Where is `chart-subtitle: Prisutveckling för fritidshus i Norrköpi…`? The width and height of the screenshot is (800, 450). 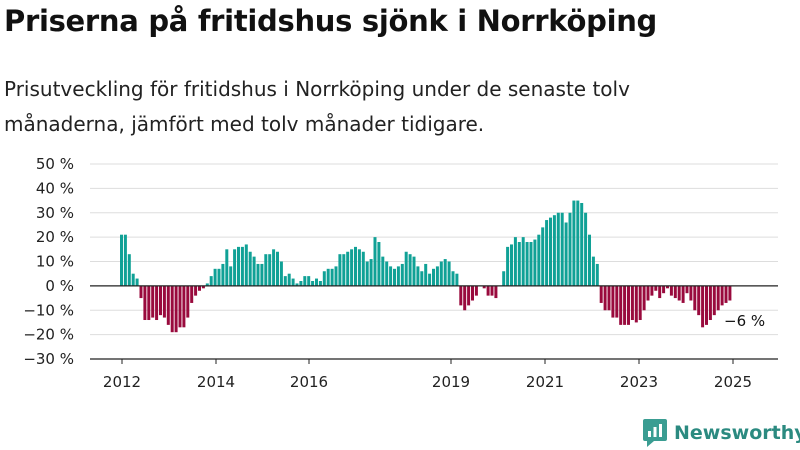 chart-subtitle: Prisutveckling för fritidshus i Norrköpi… is located at coordinates (317, 106).